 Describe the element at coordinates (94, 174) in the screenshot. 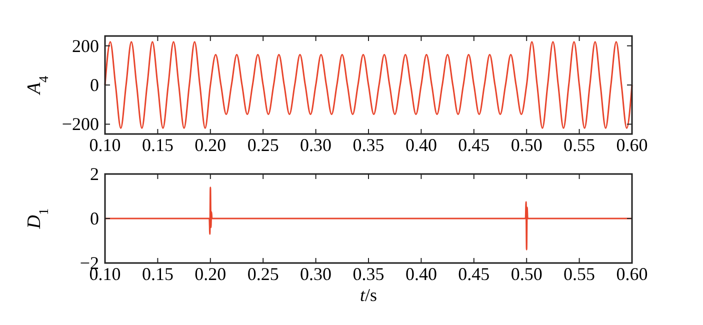

I see `y-tick-label: 2` at that location.